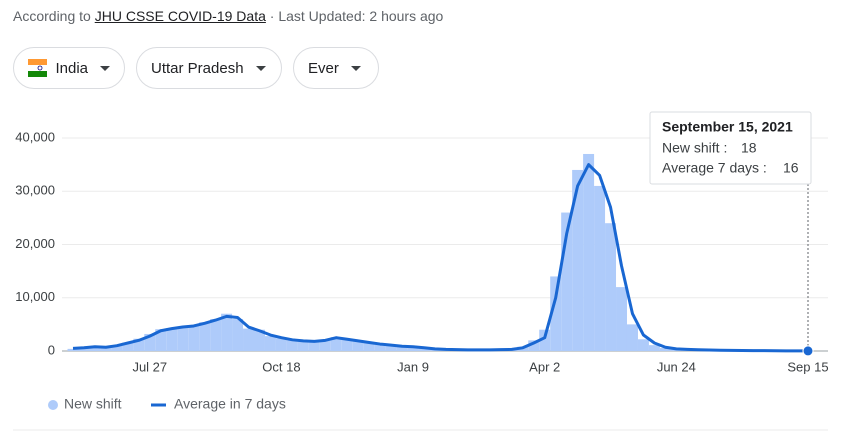 The height and width of the screenshot is (431, 866). Describe the element at coordinates (180, 16) in the screenshot. I see `source-link: JHU CSSE COVID-19 Data` at that location.